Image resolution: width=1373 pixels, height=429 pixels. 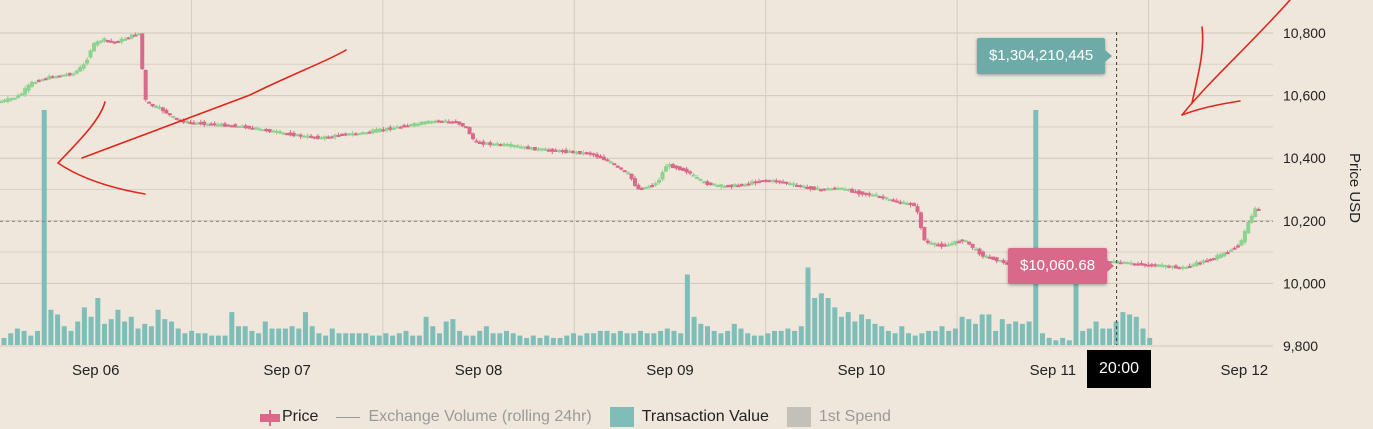 I want to click on annotation-arrowhead-icon, so click(x=1211, y=108).